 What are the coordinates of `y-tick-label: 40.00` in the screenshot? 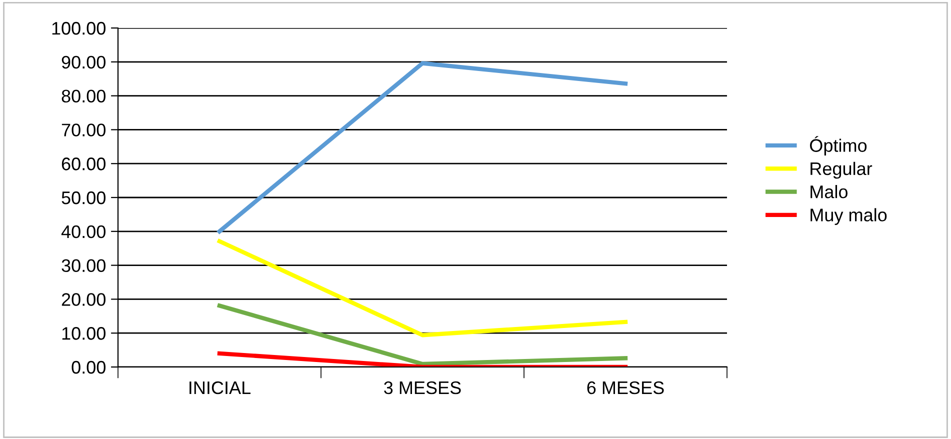 It's located at (83, 231).